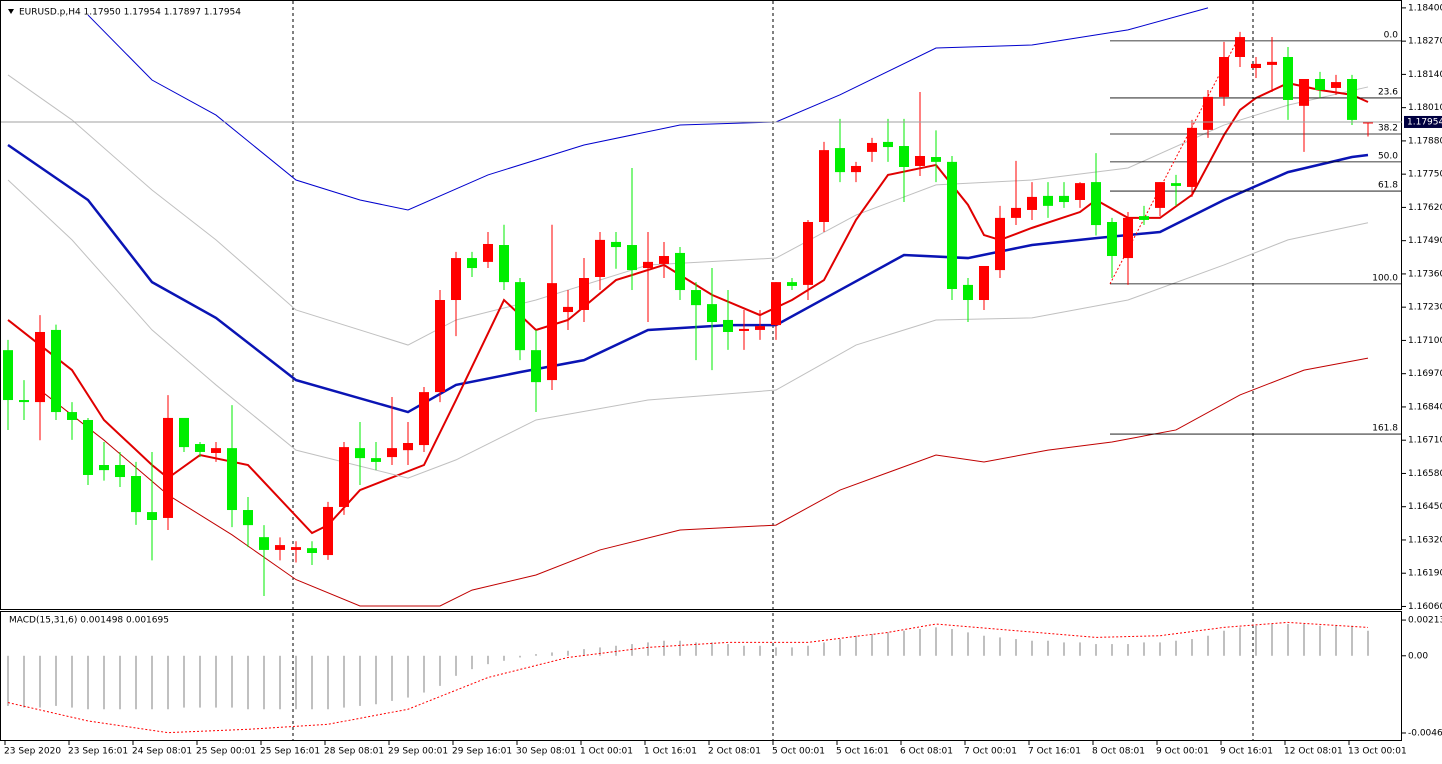  Describe the element at coordinates (1425, 108) in the screenshot. I see `y-tick-label: 1.18010` at that location.